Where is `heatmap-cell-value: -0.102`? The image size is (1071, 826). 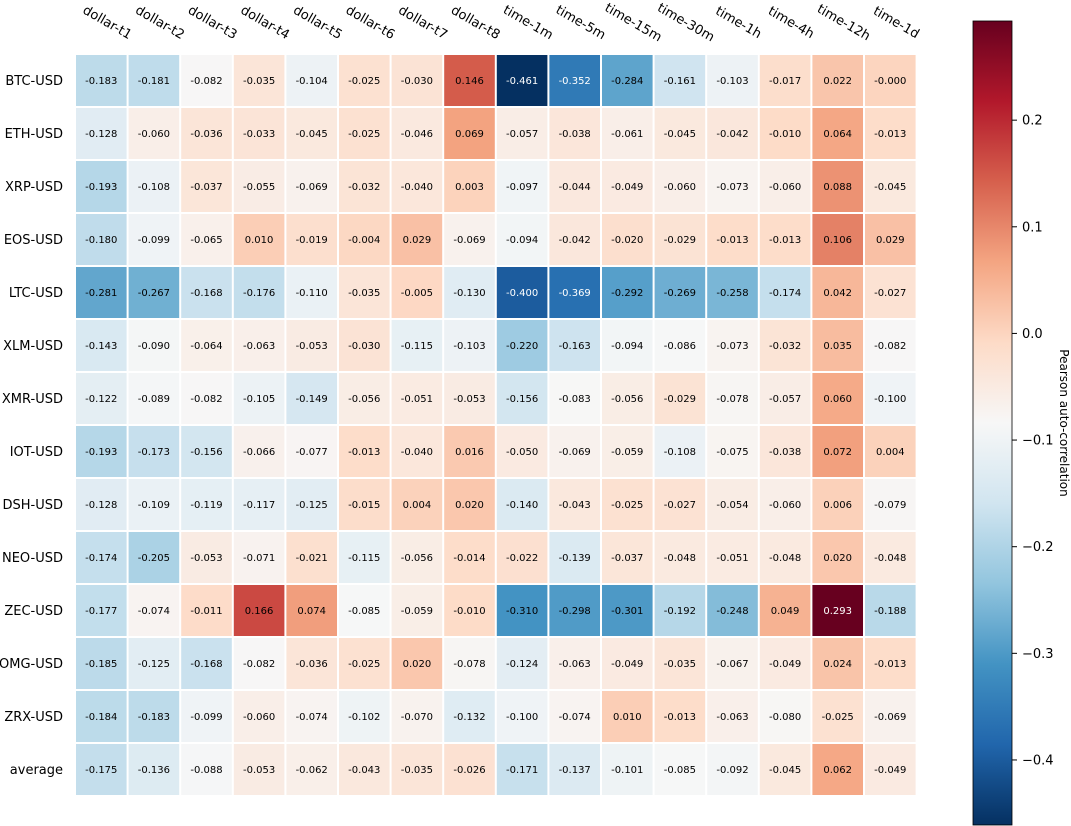
heatmap-cell-value: -0.102 is located at coordinates (364, 717).